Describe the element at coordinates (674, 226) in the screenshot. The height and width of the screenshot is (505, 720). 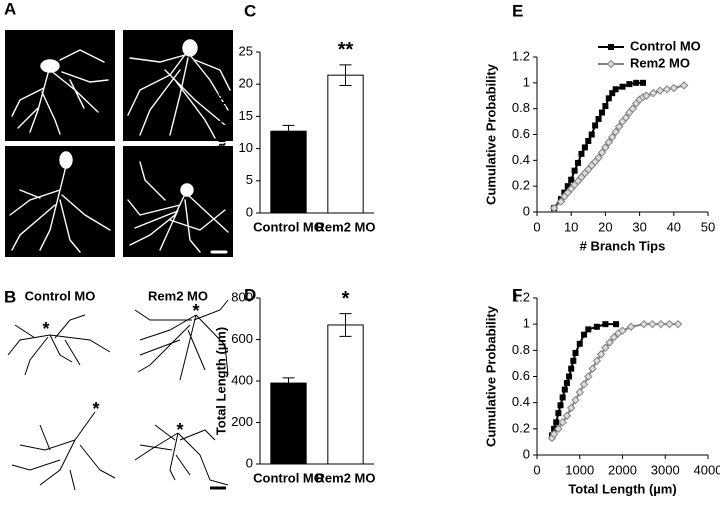
I see `x-tick-label: 40` at that location.